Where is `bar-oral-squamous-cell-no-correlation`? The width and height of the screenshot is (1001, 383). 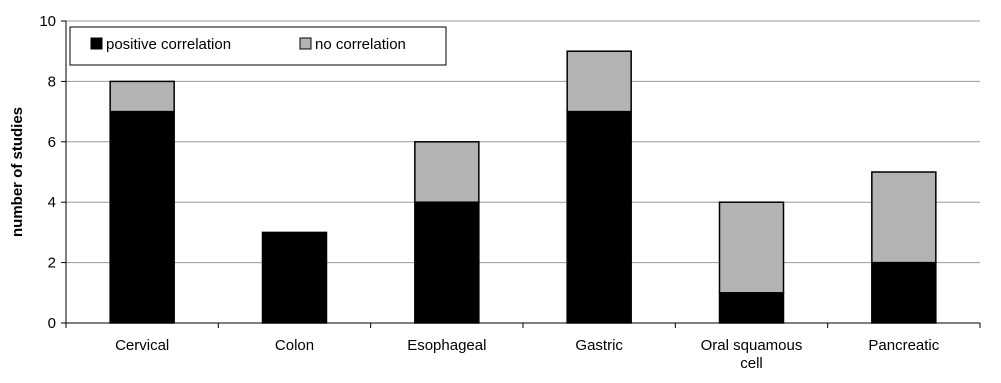
bar-oral-squamous-cell-no-correlation is located at coordinates (752, 247).